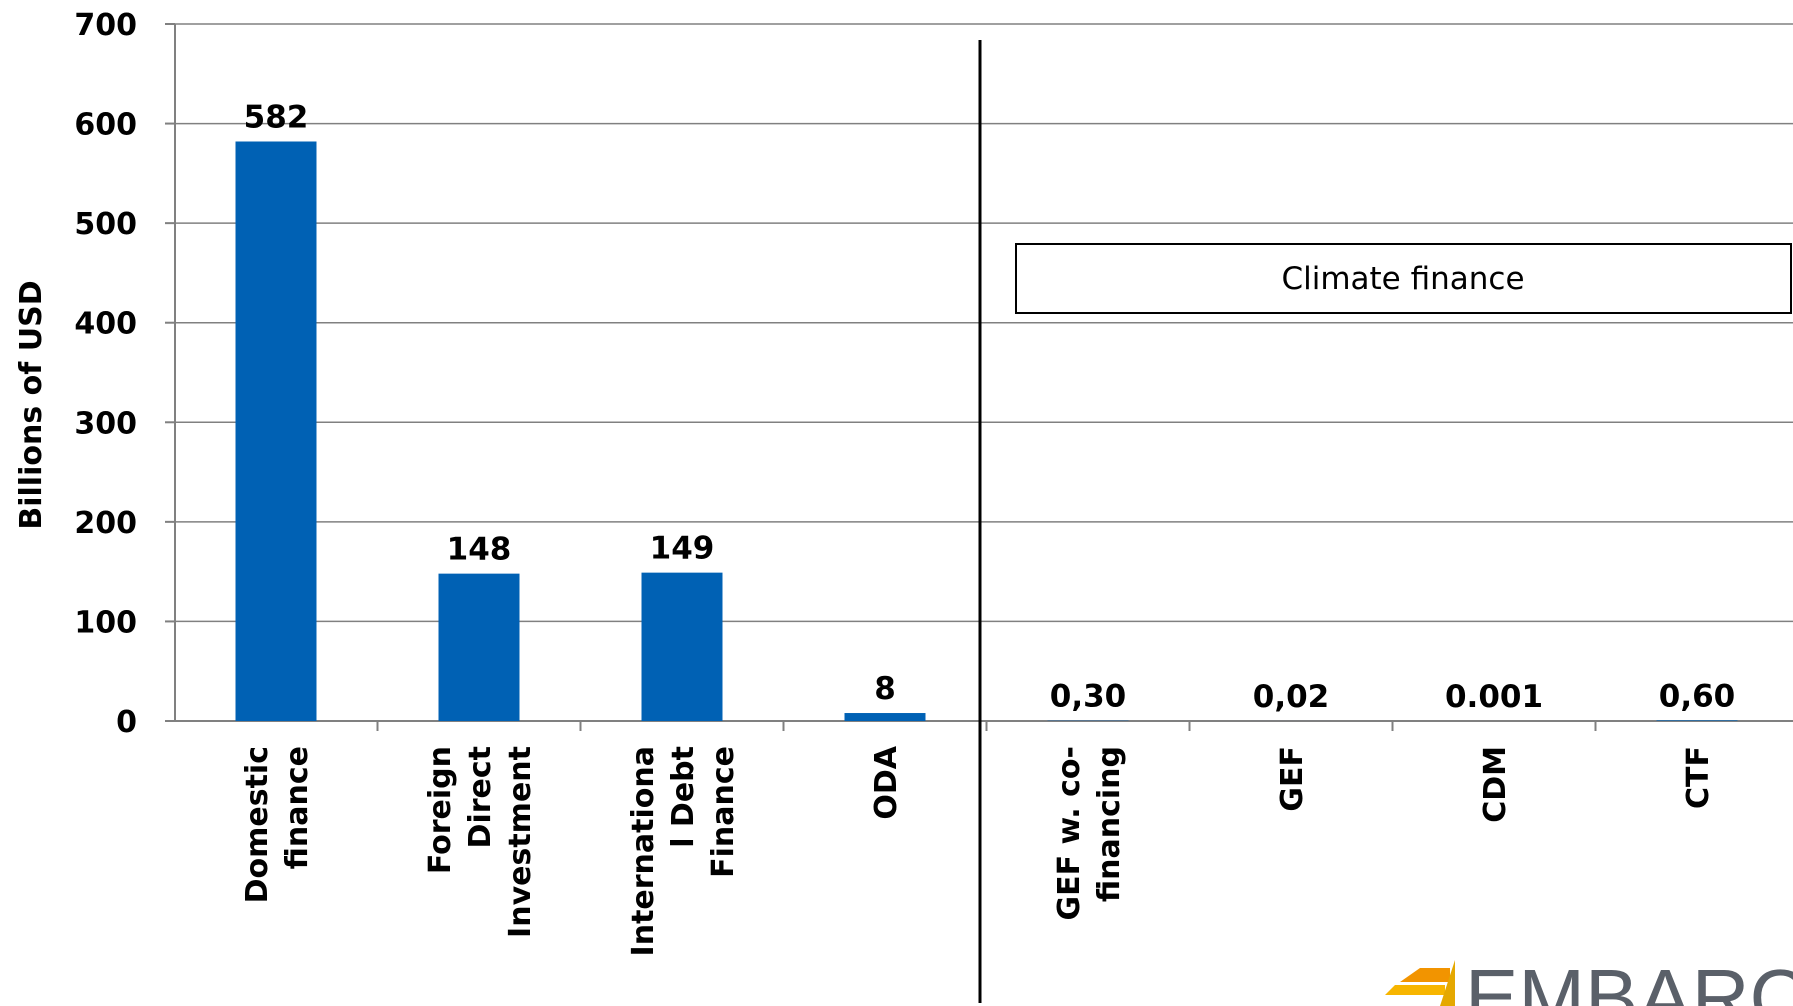 The image size is (1793, 1006). Describe the element at coordinates (1415, 990) in the screenshot. I see `logo-mark` at that location.